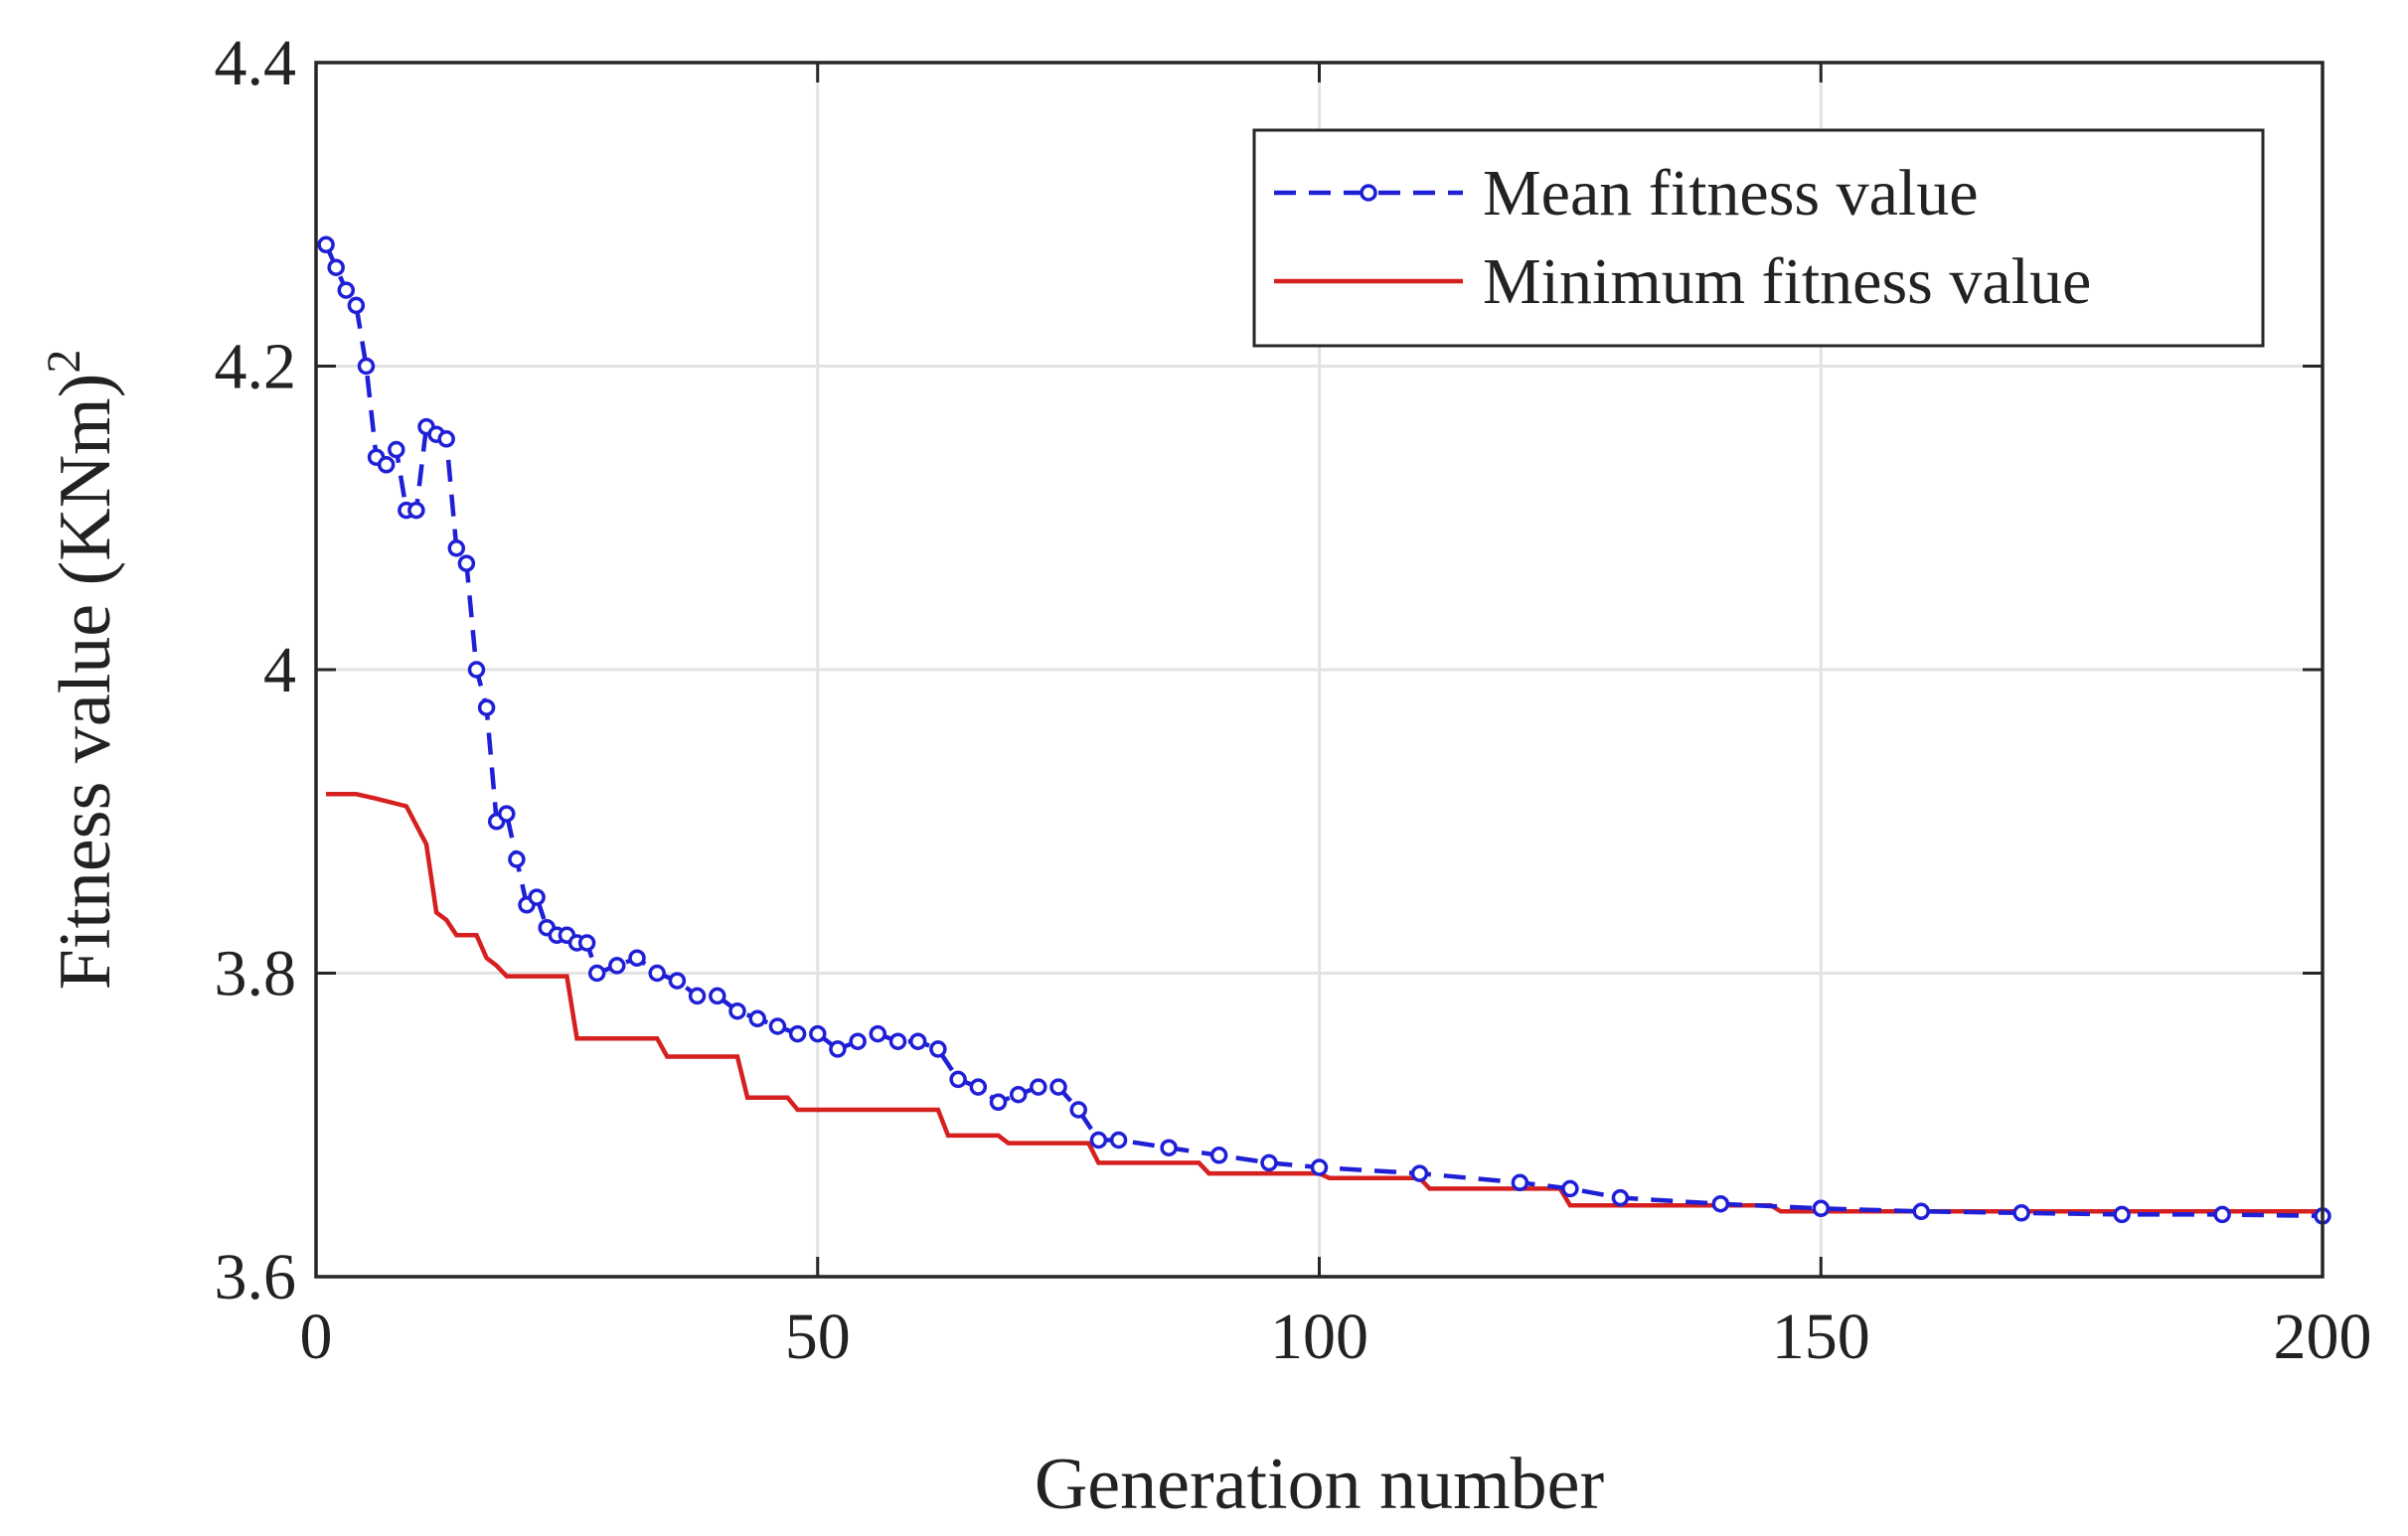 This screenshot has width=2408, height=1536. What do you see at coordinates (316, 1337) in the screenshot?
I see `x-tick-label: 0` at bounding box center [316, 1337].